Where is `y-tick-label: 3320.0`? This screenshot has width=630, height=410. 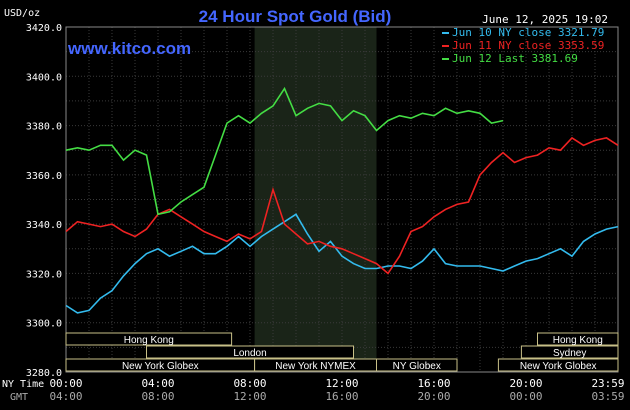
y-tick-label: 3320.0 is located at coordinates (44, 274).